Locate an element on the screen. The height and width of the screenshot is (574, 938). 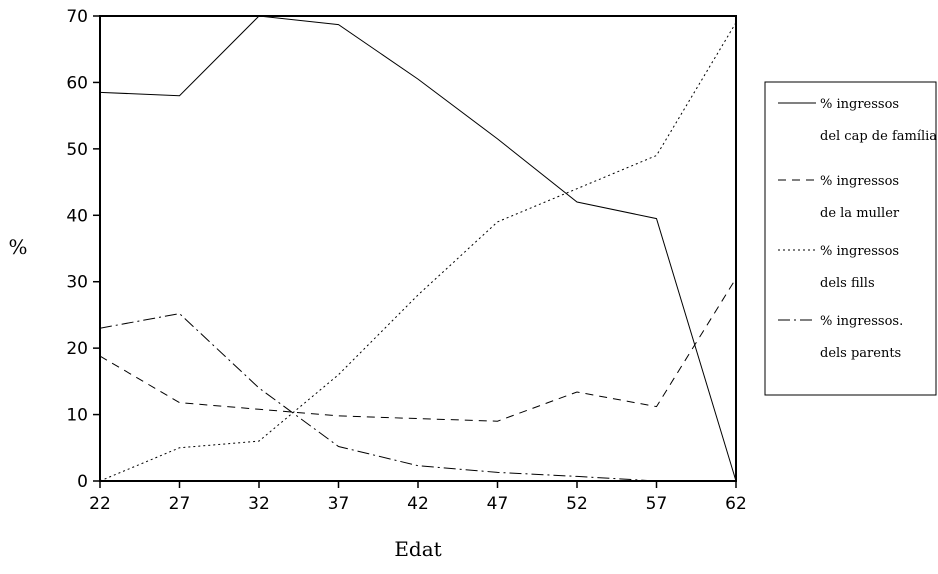
legend-label: del cap de família is located at coordinates (878, 136).